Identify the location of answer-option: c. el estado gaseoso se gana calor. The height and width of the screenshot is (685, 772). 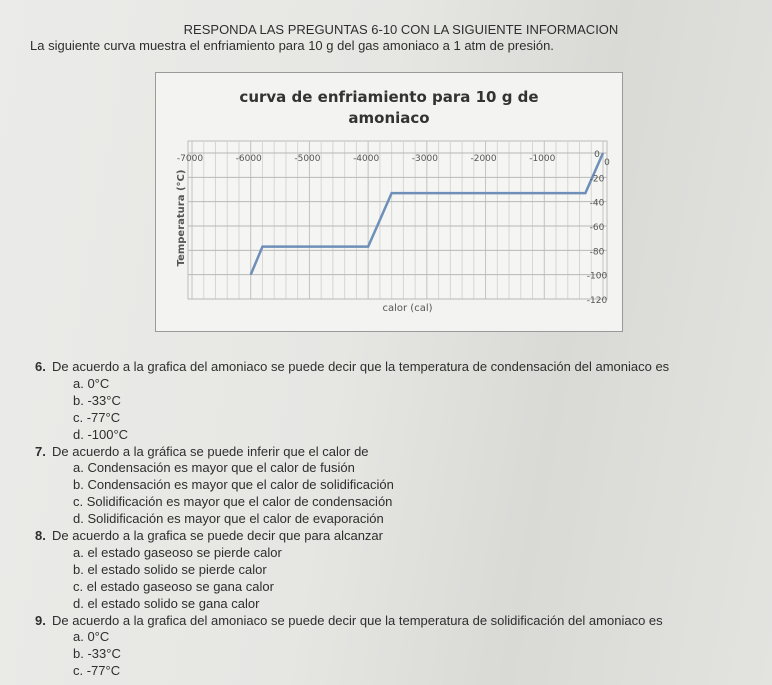
(173, 586).